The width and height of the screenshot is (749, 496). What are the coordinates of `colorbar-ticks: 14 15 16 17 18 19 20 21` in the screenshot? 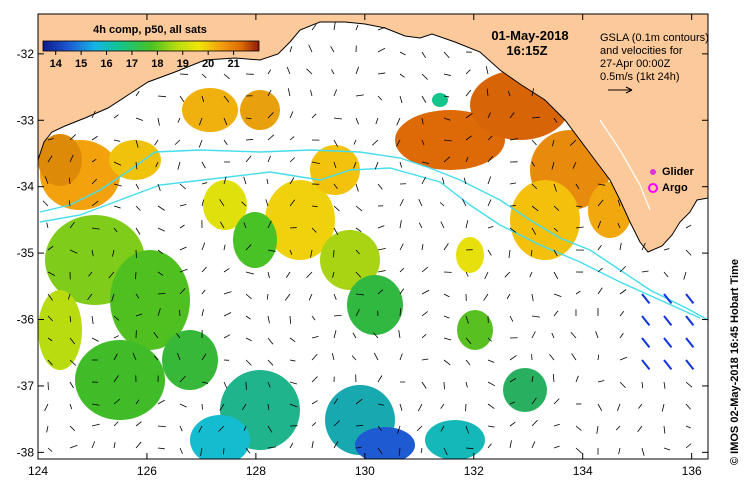 It's located at (145, 60).